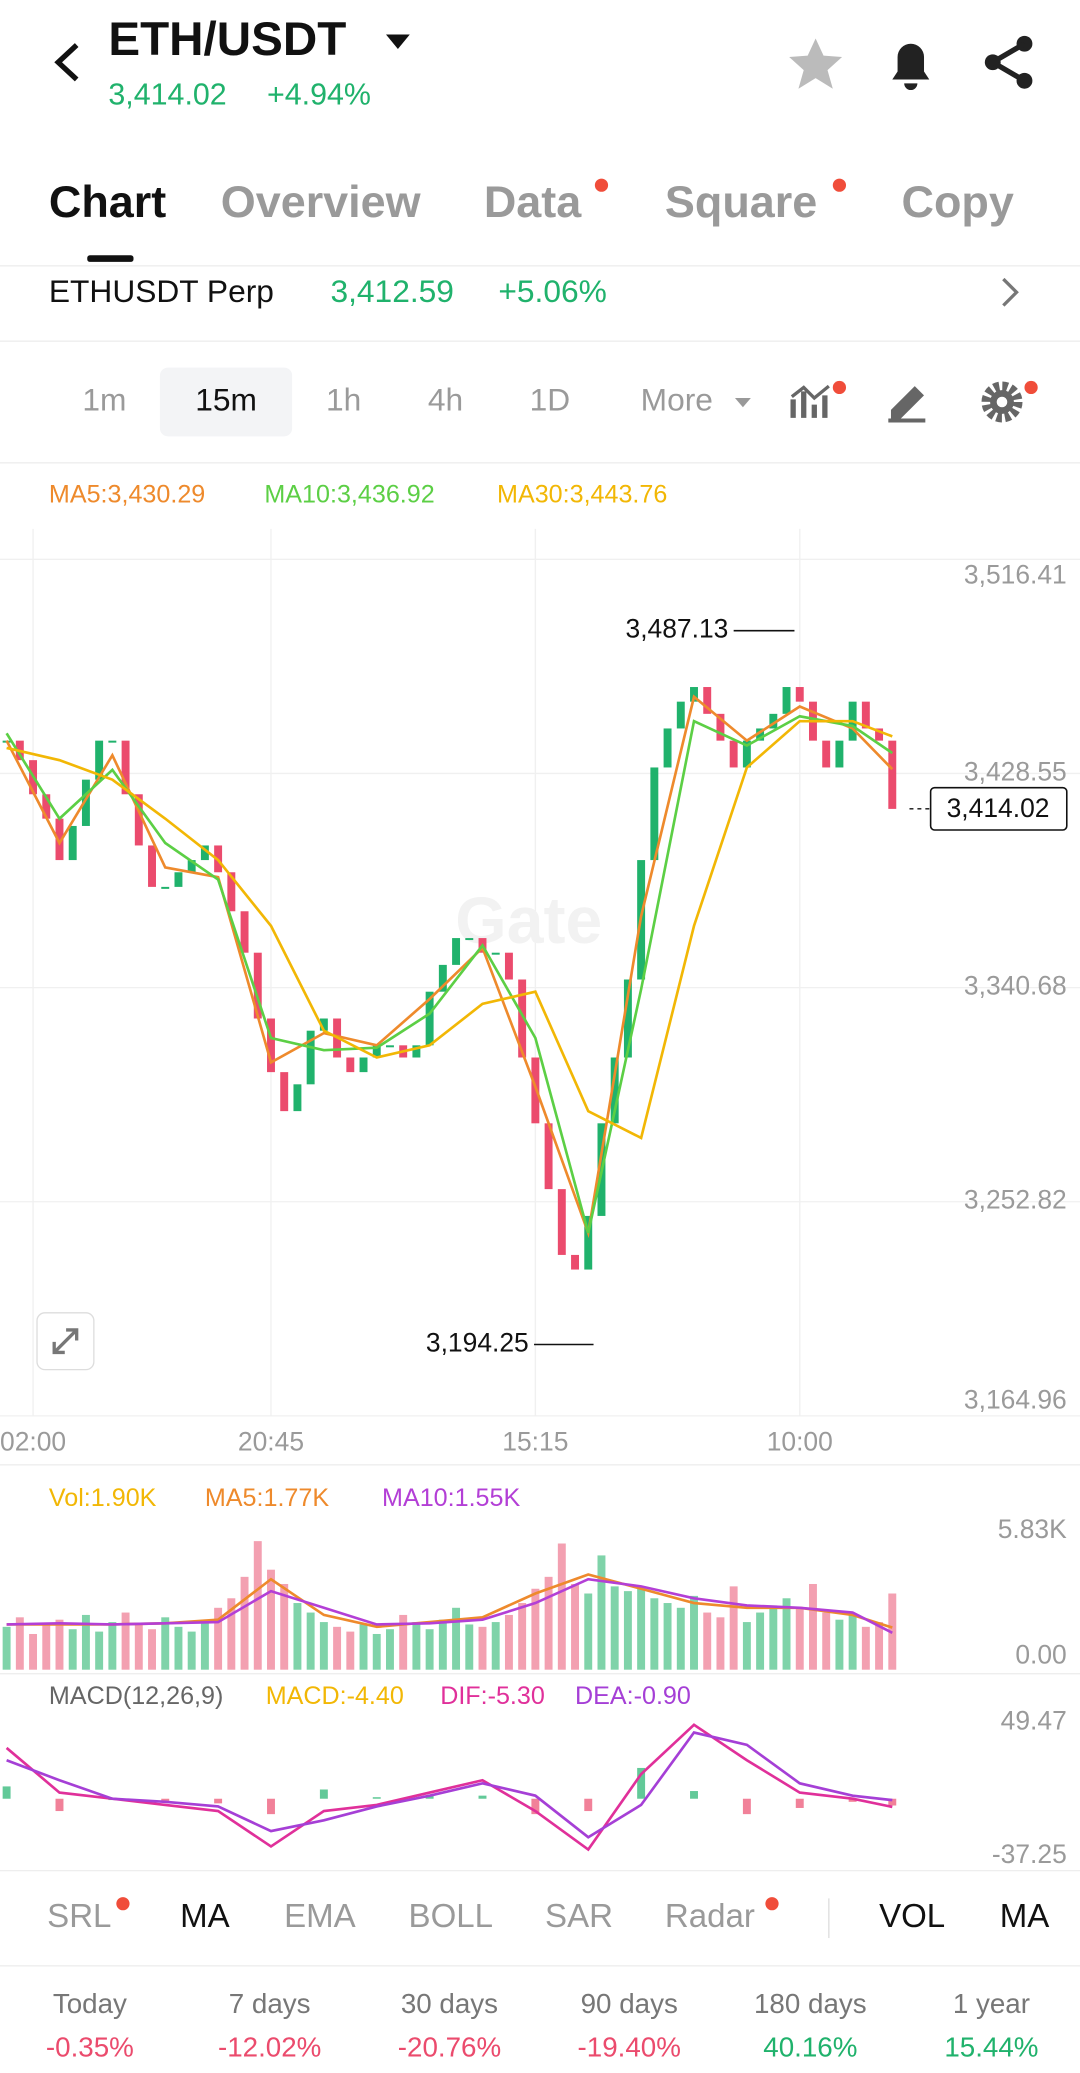 This screenshot has width=1080, height=2073. What do you see at coordinates (161, 291) in the screenshot?
I see `perp-name: ETHUSDT Perp` at bounding box center [161, 291].